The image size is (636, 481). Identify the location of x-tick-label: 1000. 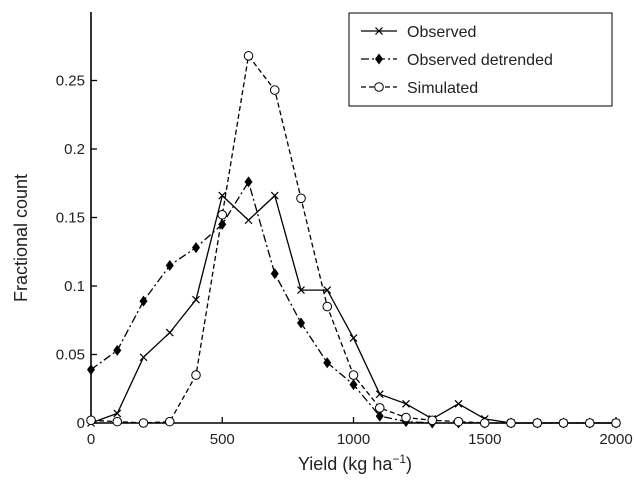
(353, 439).